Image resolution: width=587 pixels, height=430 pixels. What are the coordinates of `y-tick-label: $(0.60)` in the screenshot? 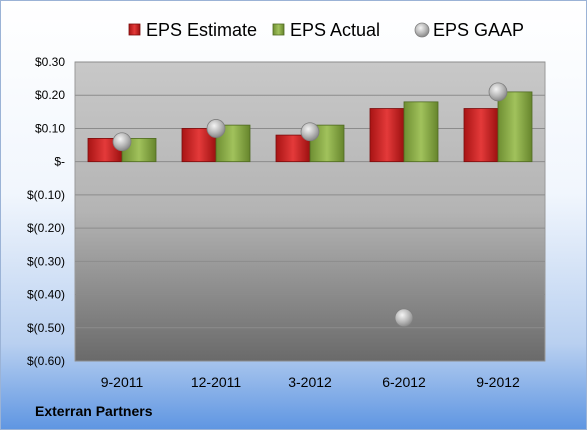 It's located at (46, 361).